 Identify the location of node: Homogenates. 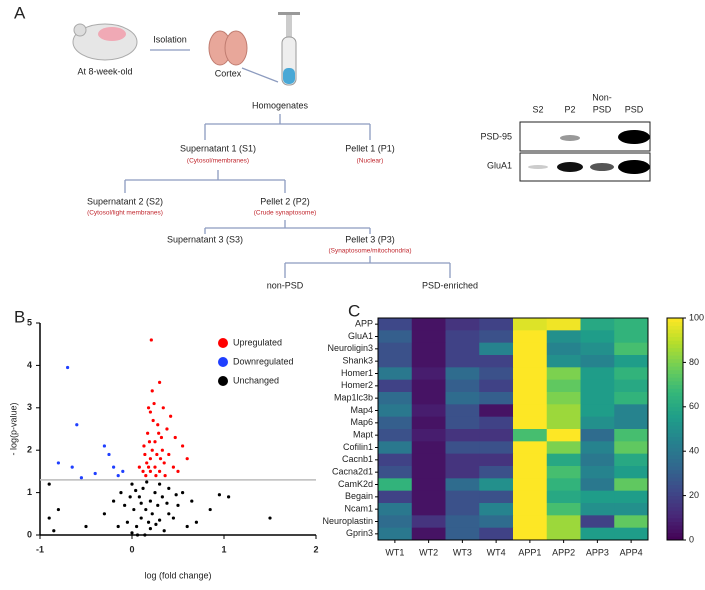
(280, 105).